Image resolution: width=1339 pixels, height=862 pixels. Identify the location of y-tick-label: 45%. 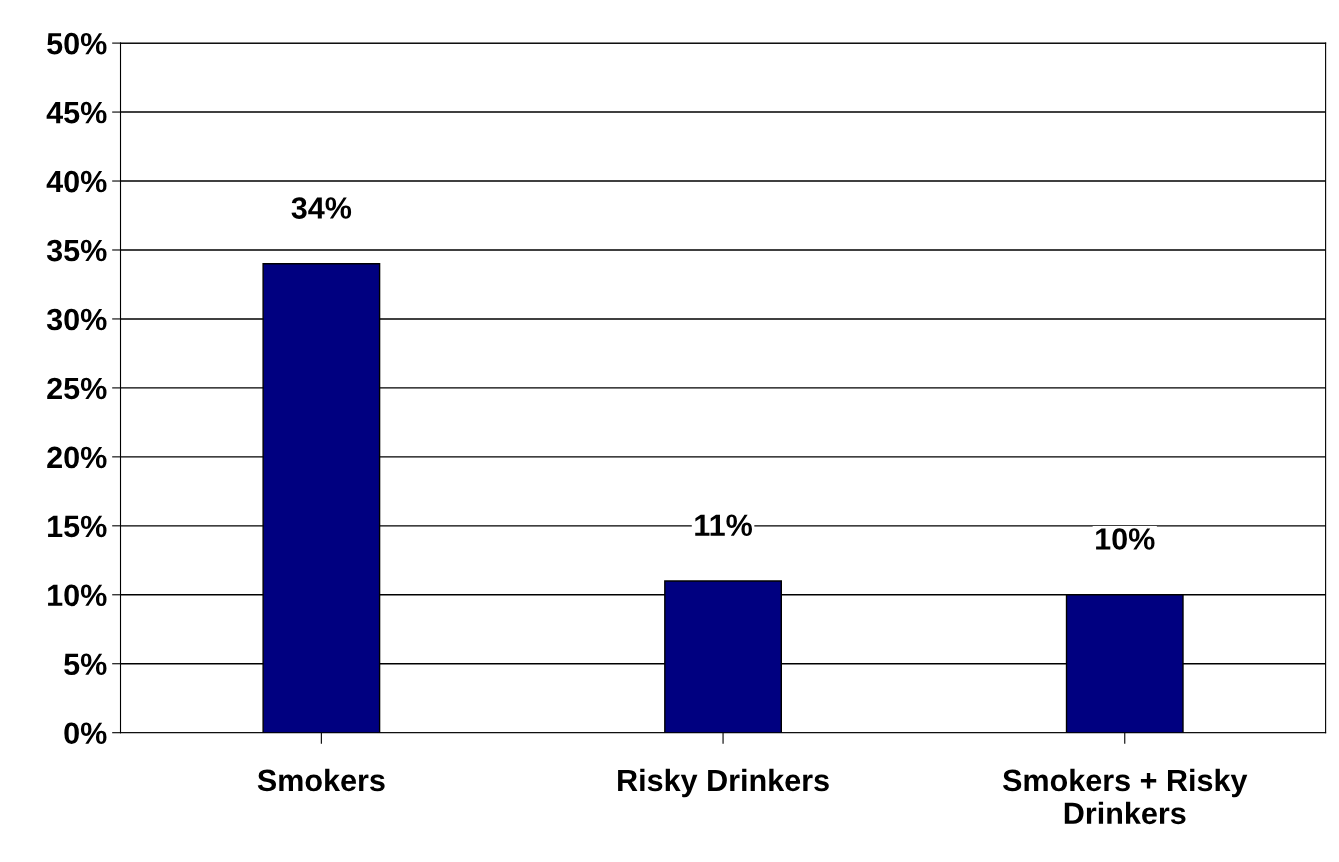
(76, 112).